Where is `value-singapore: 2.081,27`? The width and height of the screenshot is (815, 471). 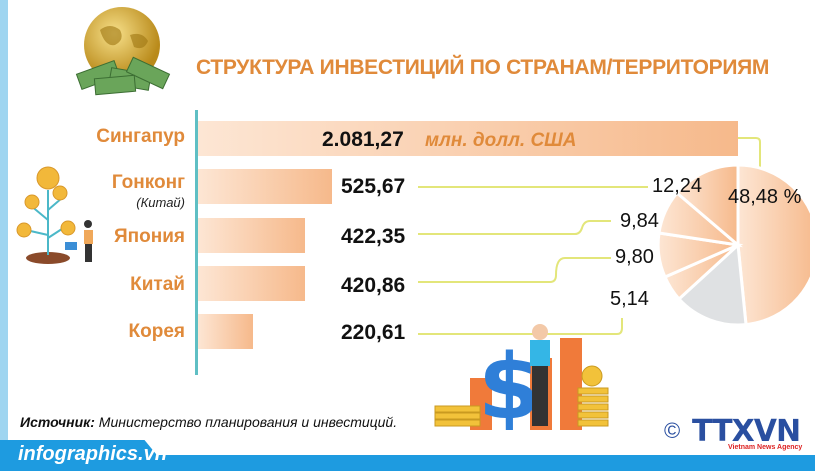
value-singapore: 2.081,27 is located at coordinates (363, 139).